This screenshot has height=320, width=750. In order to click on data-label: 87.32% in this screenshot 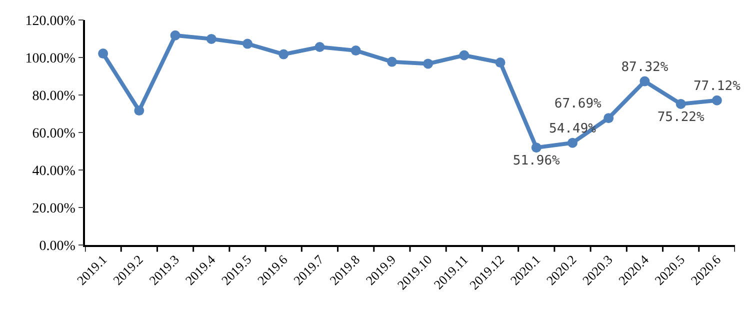, I will do `click(644, 67)`.